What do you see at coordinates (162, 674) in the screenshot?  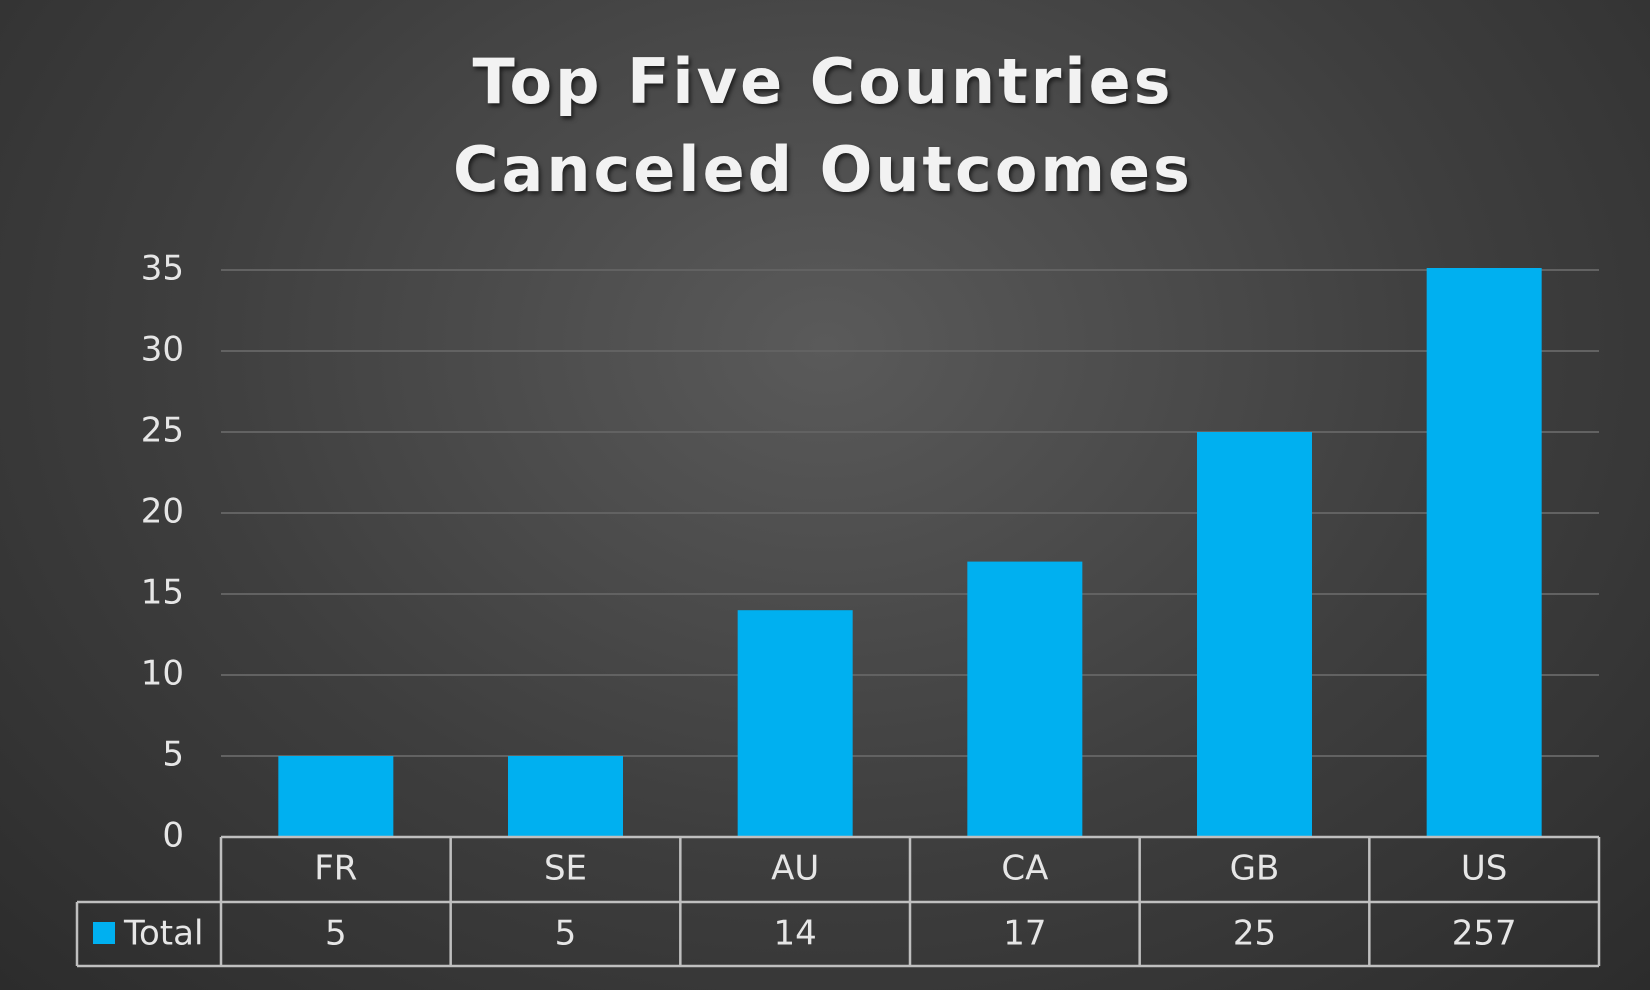 I see `y-tick-label: 10` at bounding box center [162, 674].